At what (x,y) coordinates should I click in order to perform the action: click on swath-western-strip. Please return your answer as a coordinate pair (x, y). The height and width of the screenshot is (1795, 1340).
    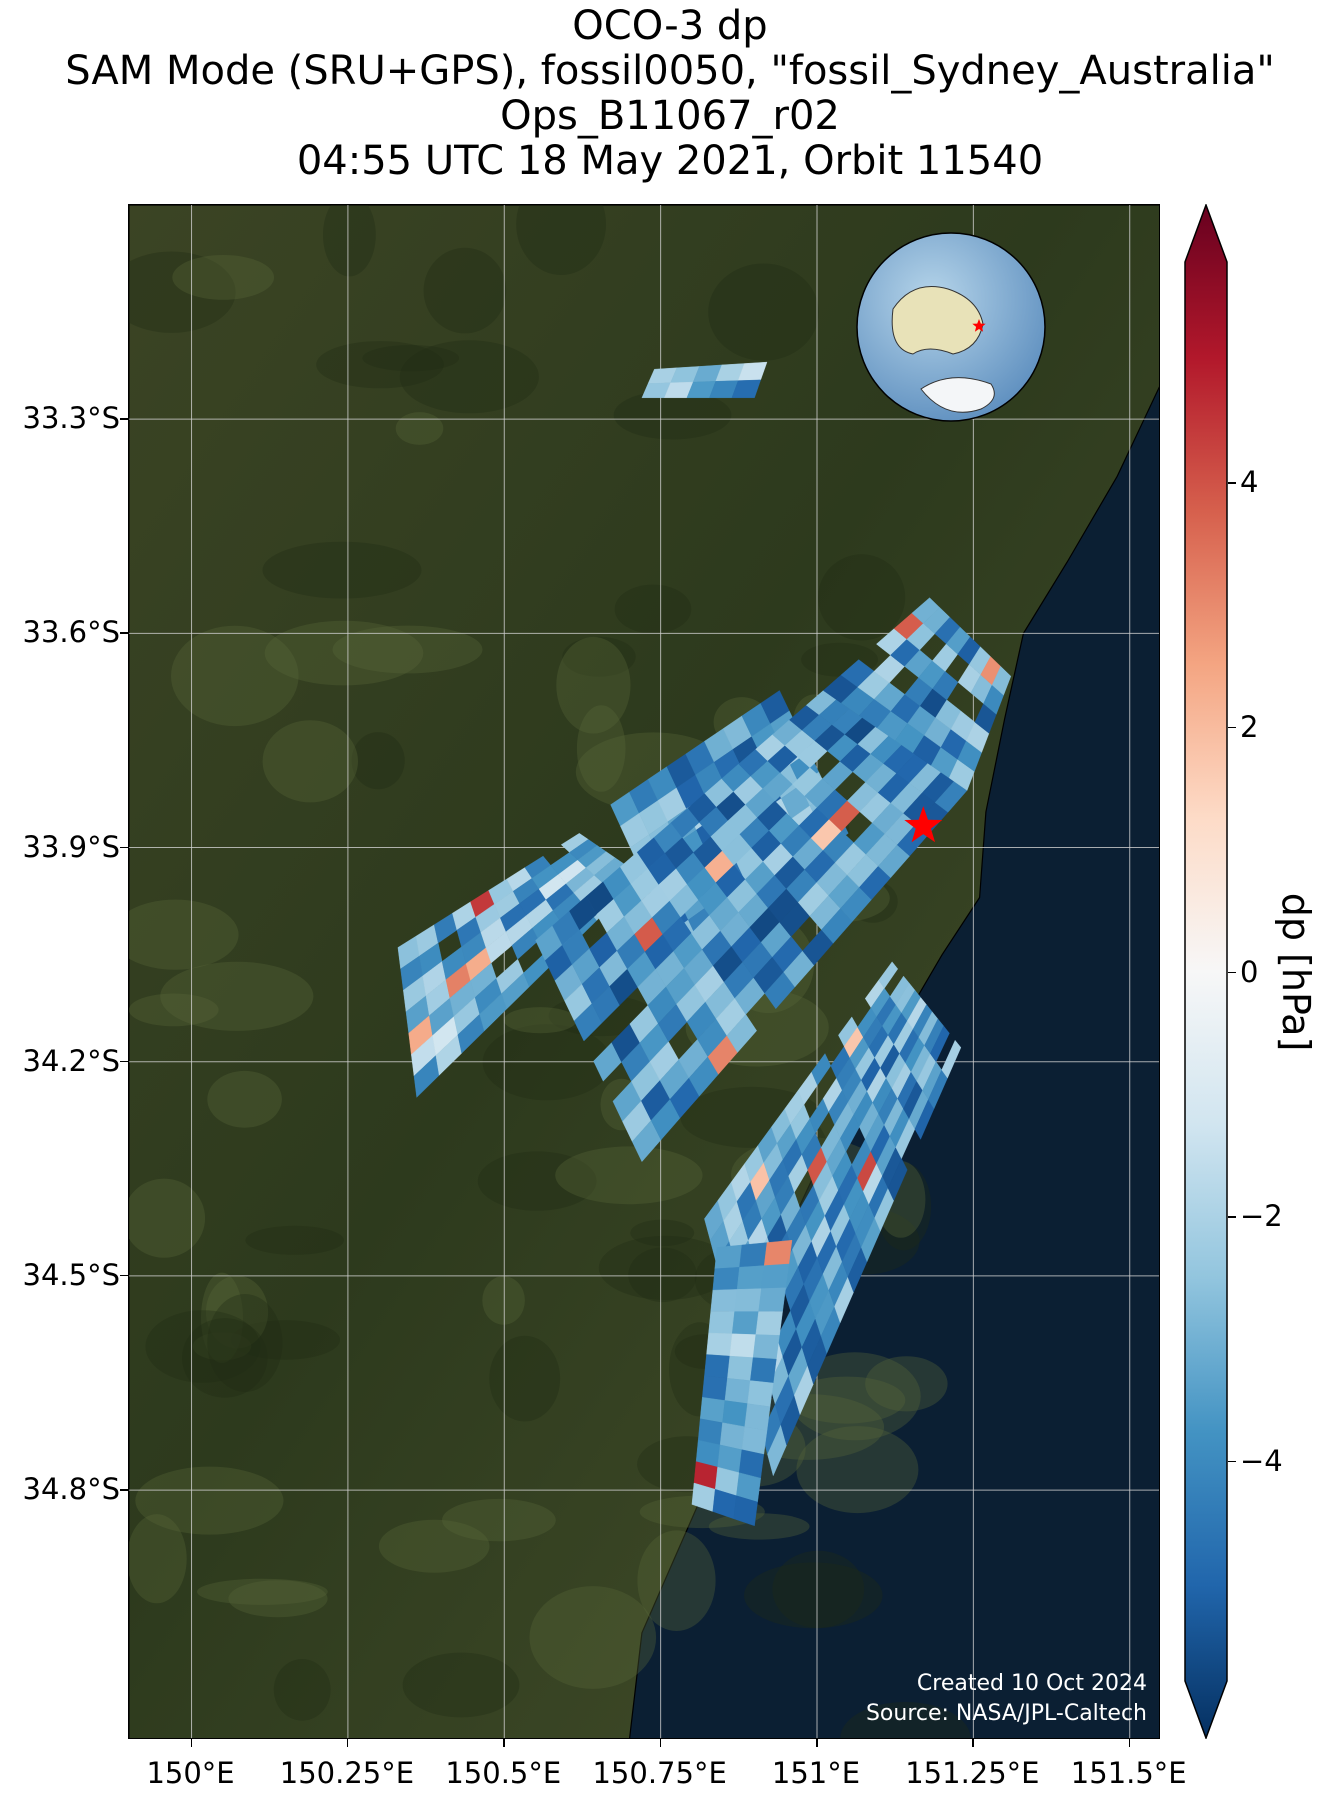
    Looking at the image, I should click on (520, 965).